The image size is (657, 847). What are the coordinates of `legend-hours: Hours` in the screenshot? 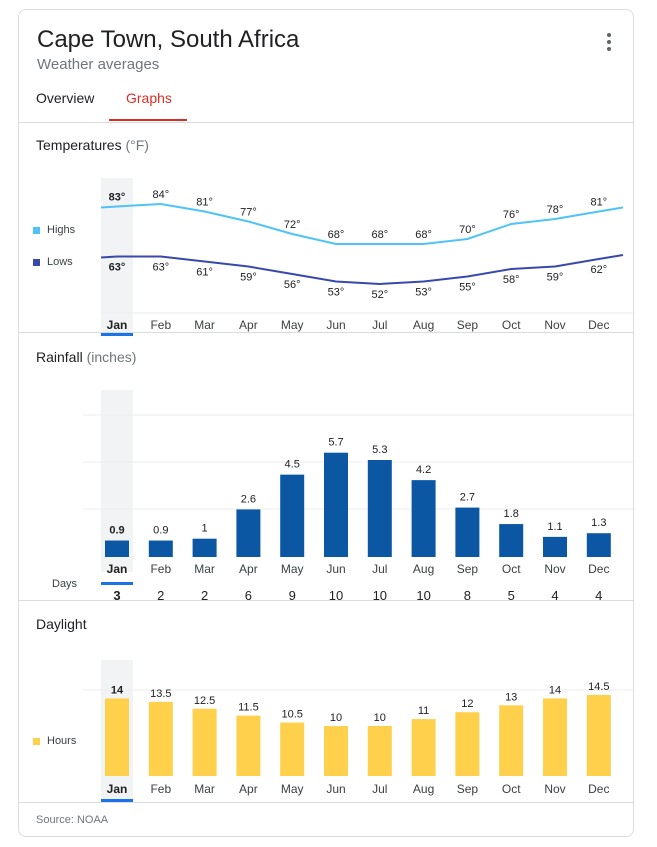 It's located at (54, 741).